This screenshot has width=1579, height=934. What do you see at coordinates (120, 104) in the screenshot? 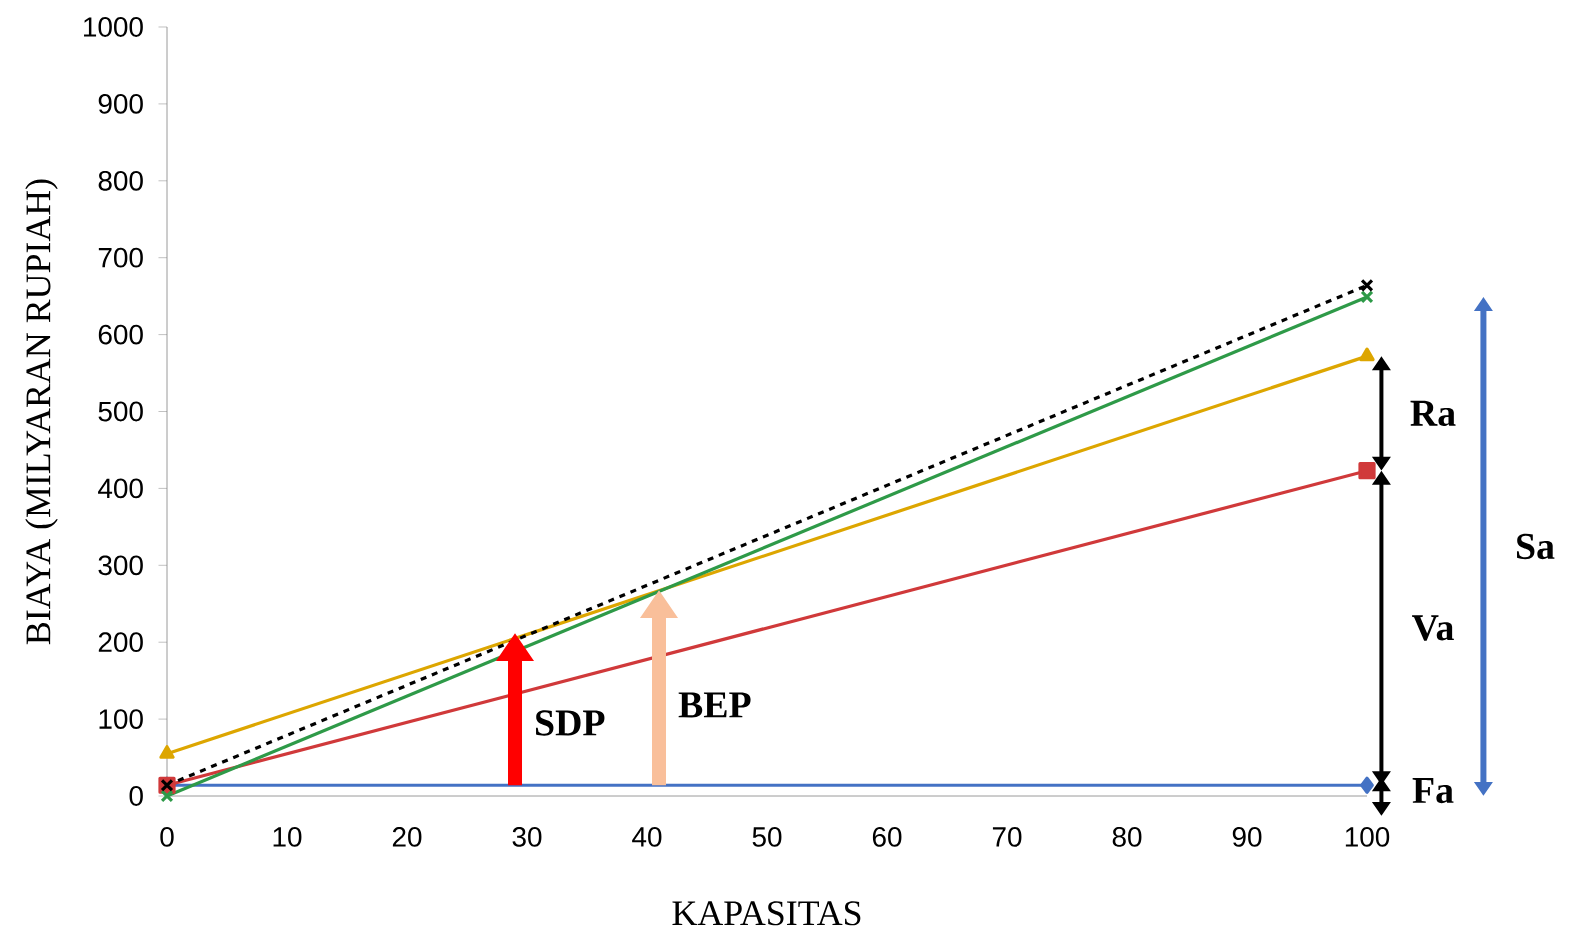
I see `y-tick-label: 900` at bounding box center [120, 104].